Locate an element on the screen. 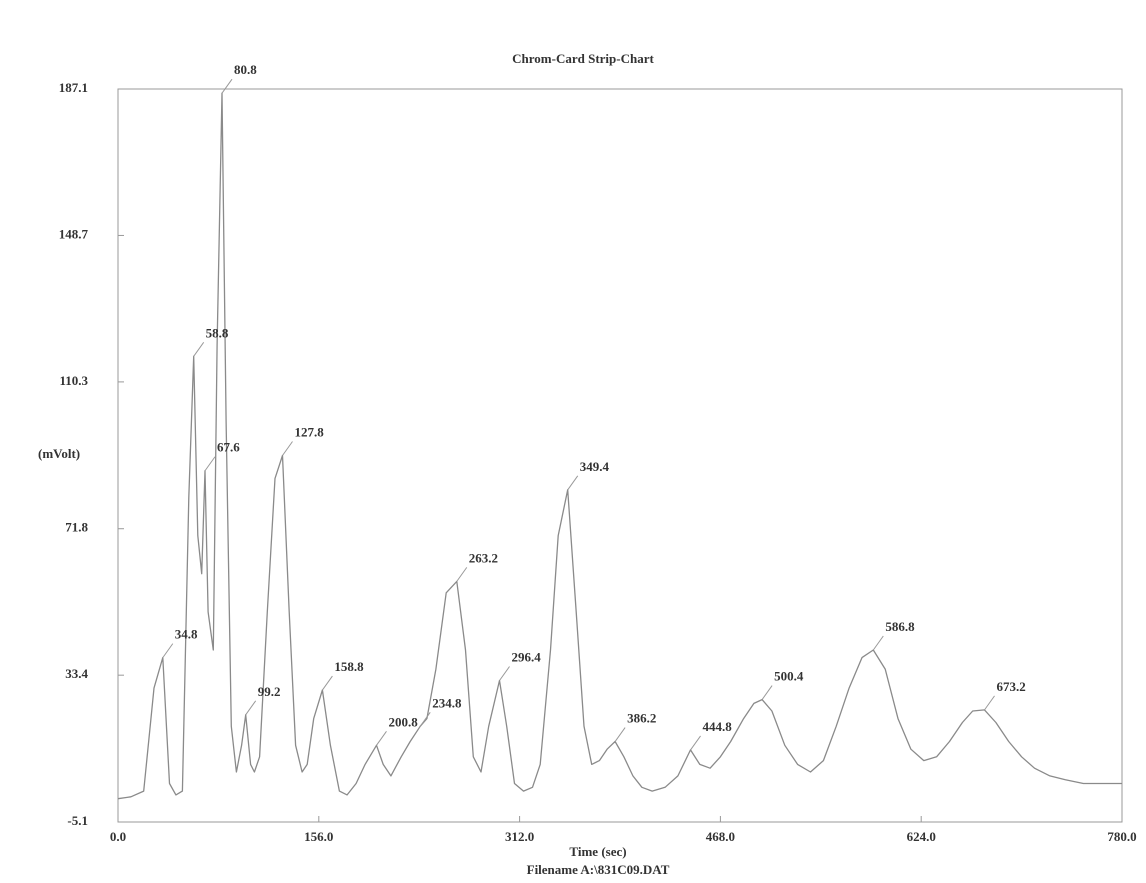  peak-label: 296.4 is located at coordinates (527, 656).